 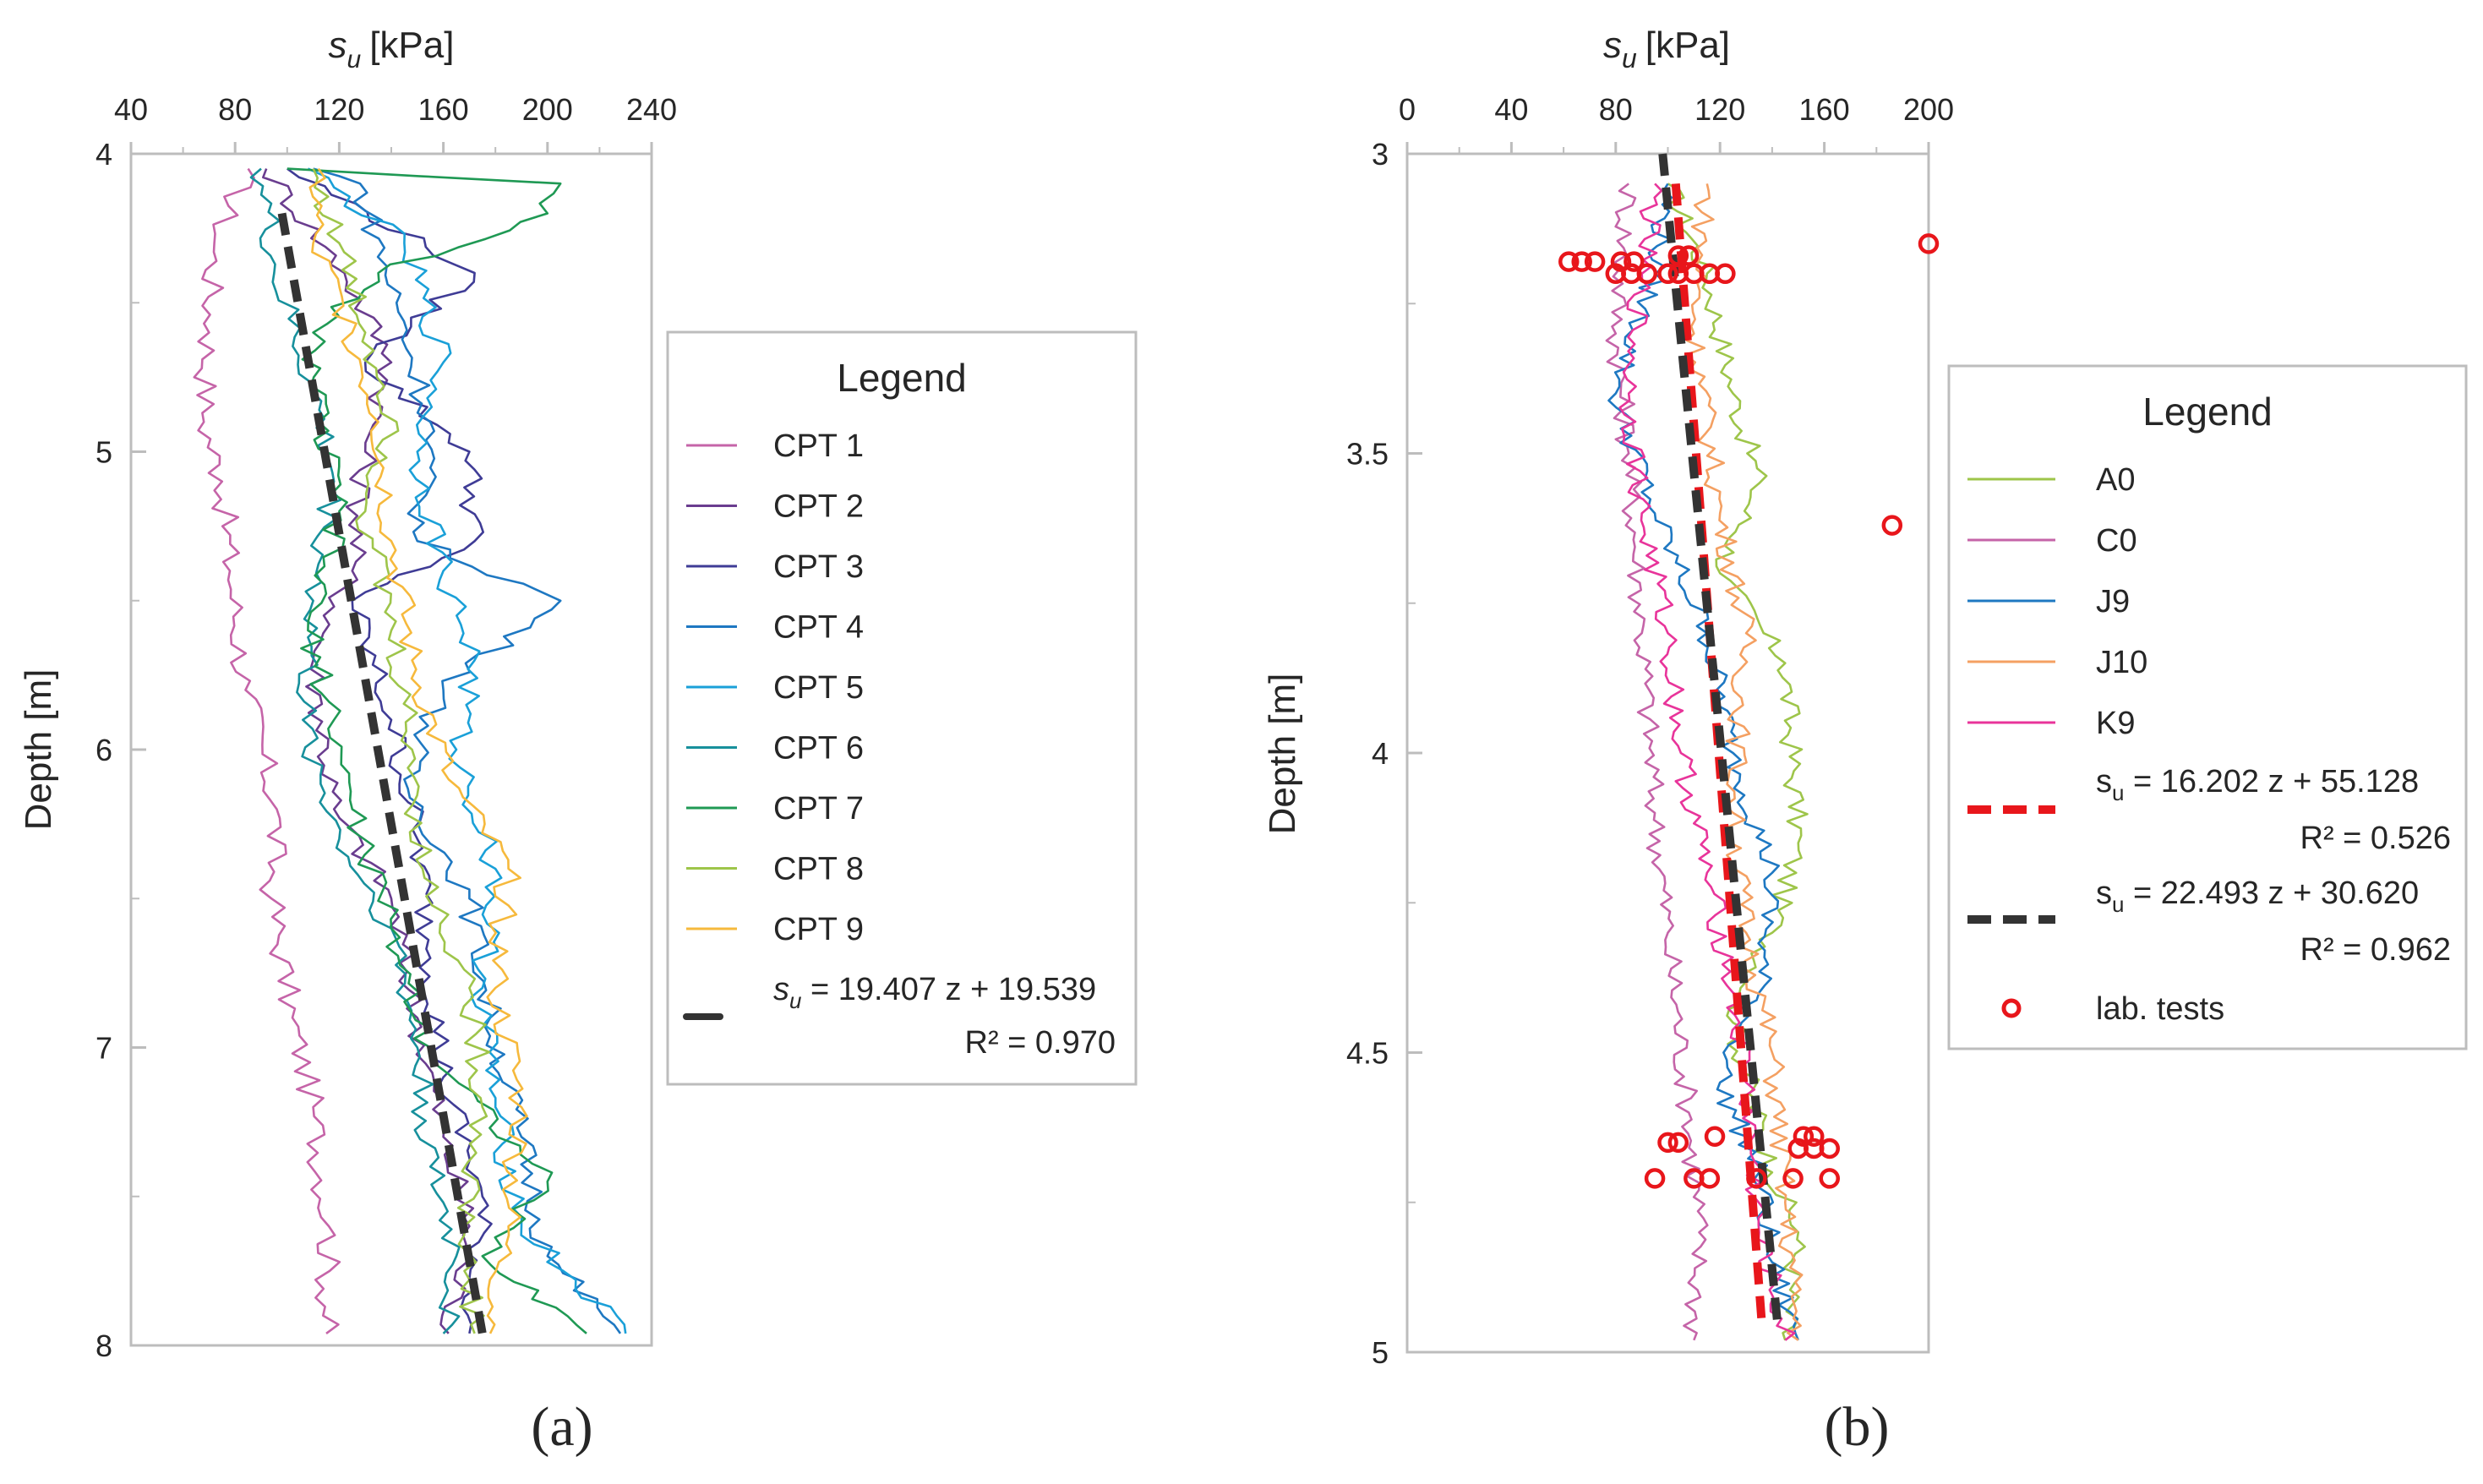 I want to click on legend-item-label: CPT 8, so click(x=818, y=870).